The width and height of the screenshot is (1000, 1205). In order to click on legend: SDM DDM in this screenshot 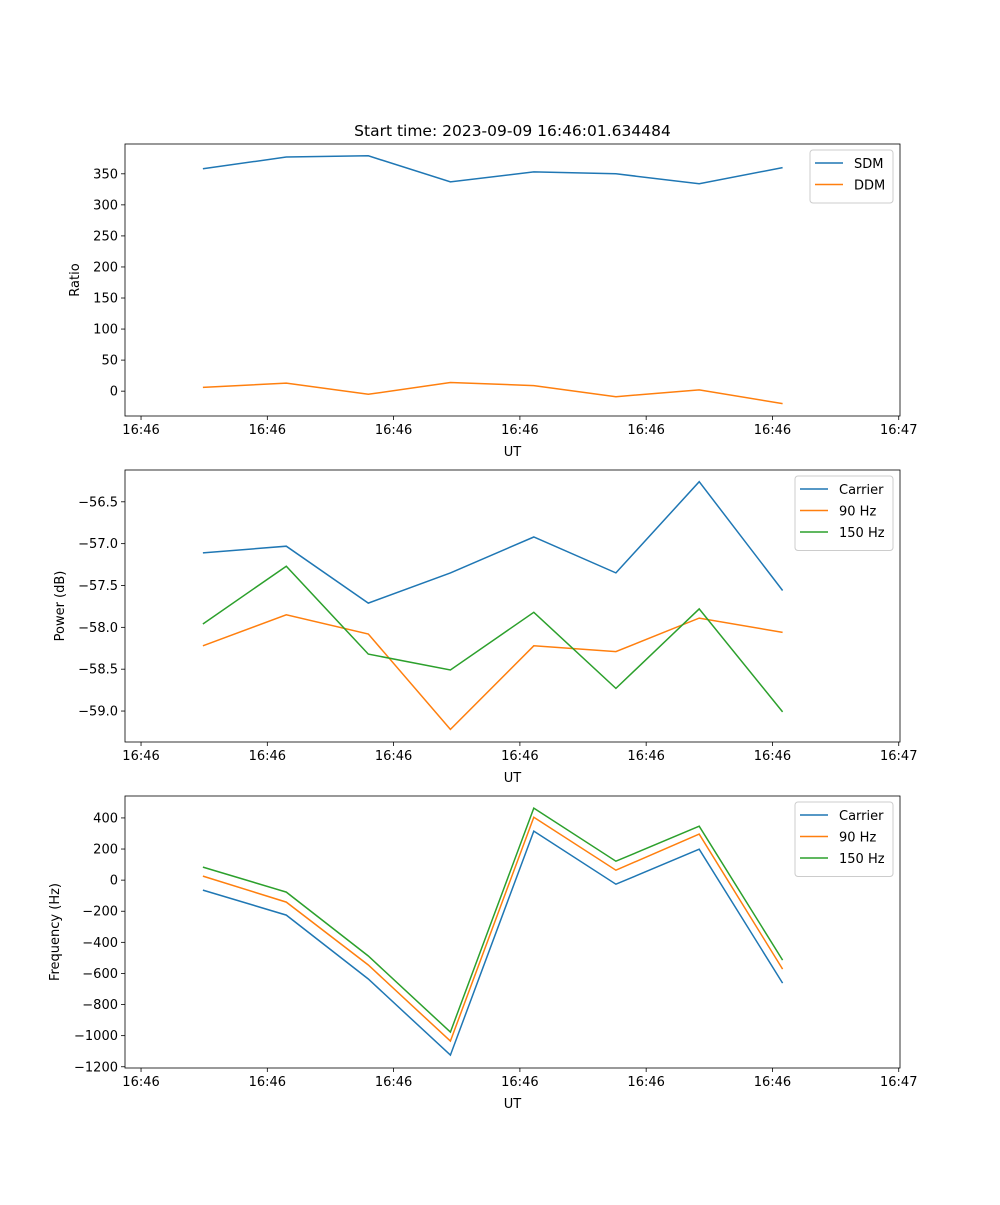, I will do `click(851, 176)`.